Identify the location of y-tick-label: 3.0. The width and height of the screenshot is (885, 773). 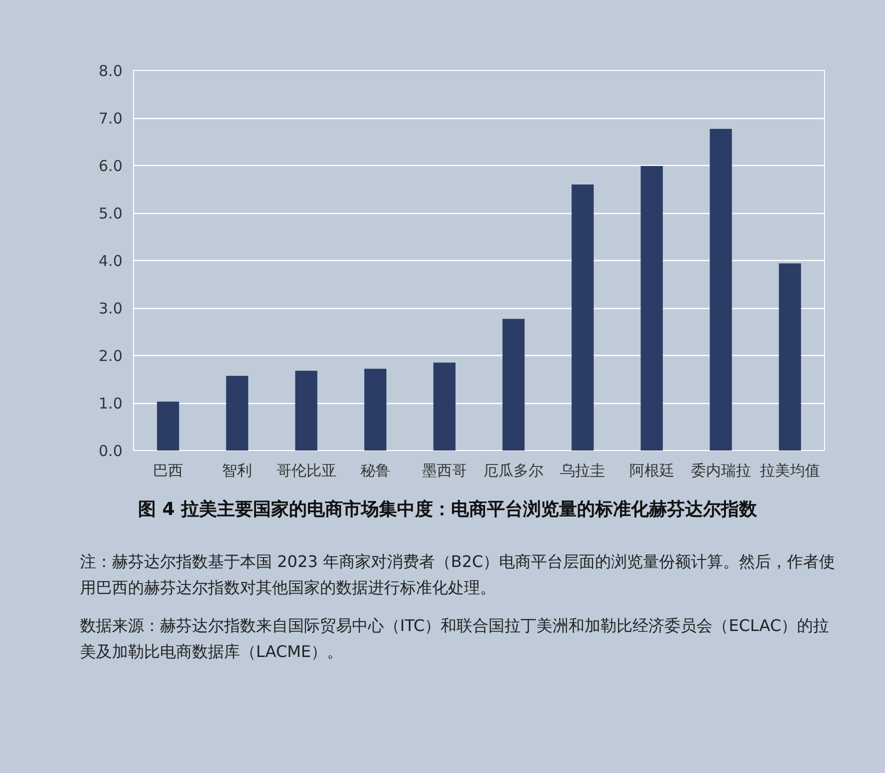
(110, 309).